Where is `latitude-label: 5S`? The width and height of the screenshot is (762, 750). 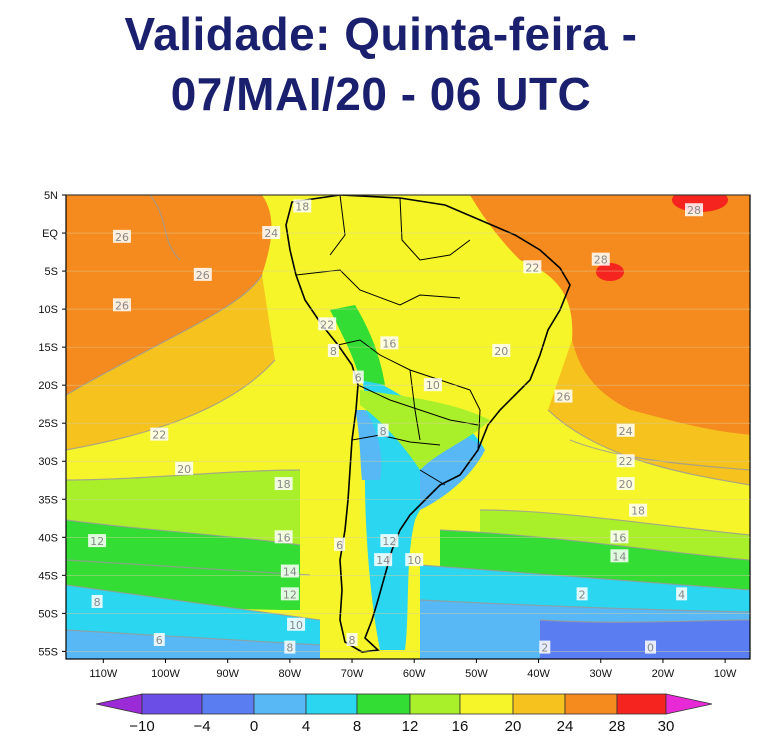
latitude-label: 5S is located at coordinates (51, 272).